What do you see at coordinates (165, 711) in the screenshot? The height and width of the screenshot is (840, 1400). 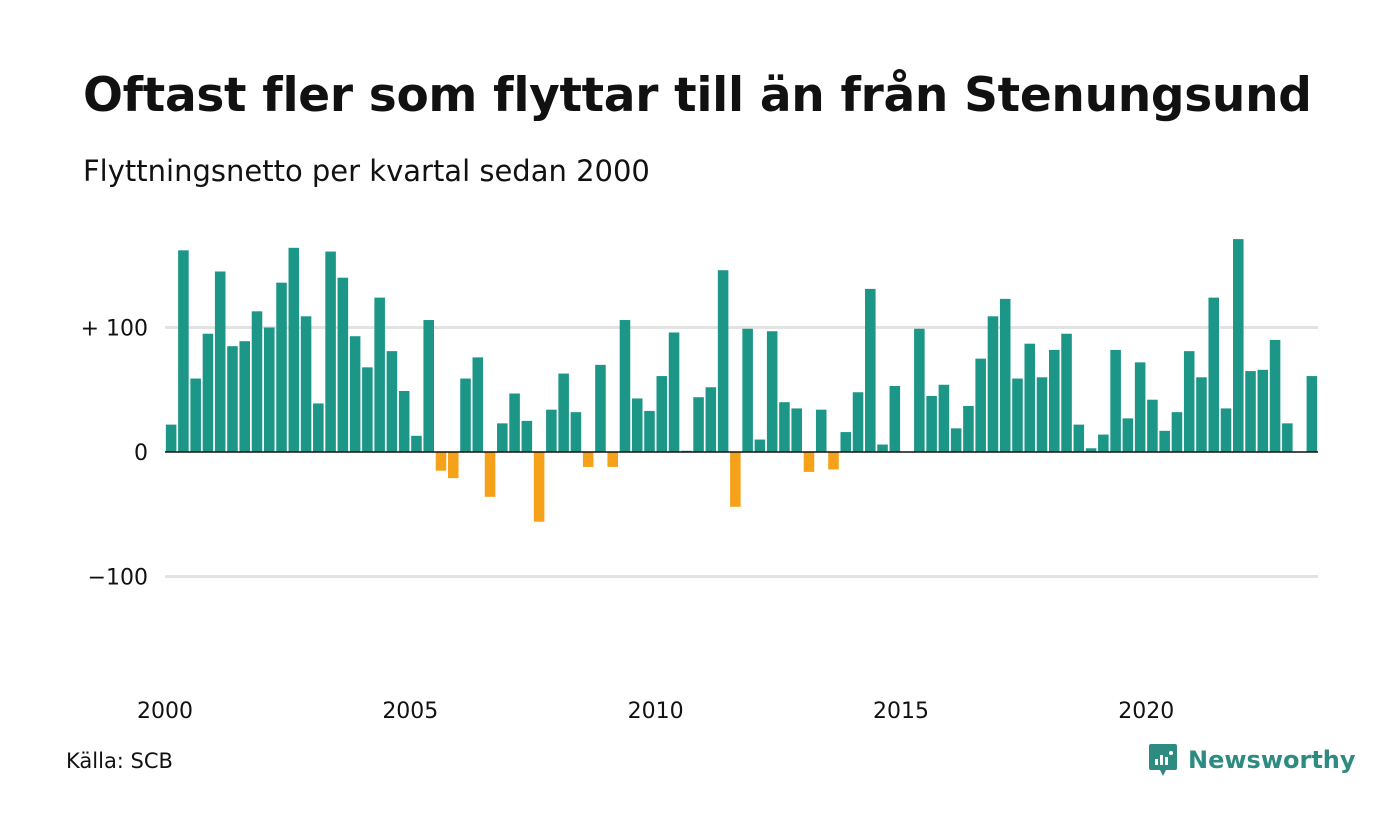 I see `x-tick-label: 2000` at bounding box center [165, 711].